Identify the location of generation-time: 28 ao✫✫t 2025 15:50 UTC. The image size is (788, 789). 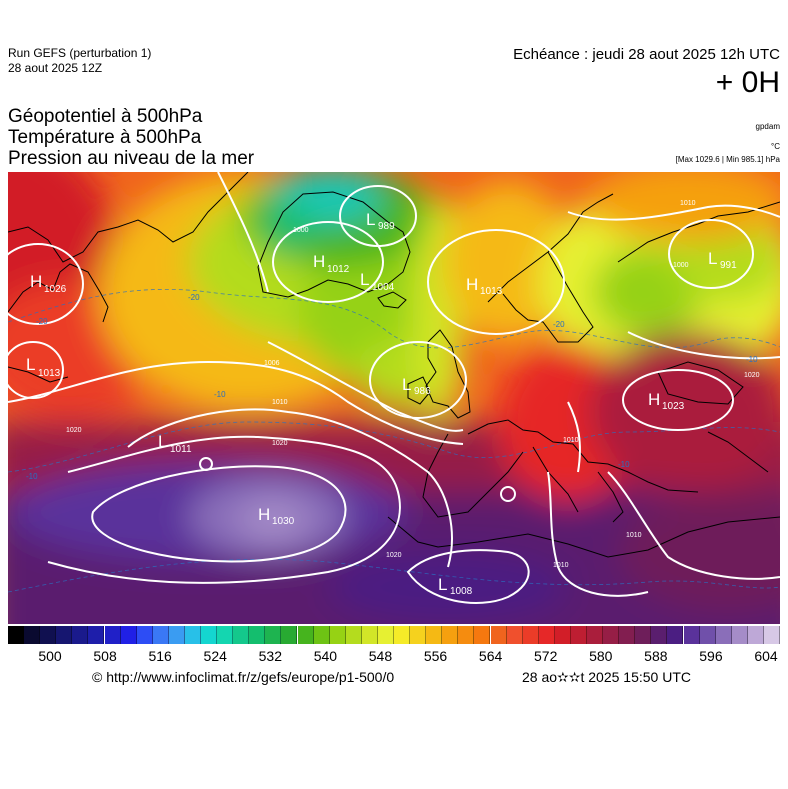
(607, 677).